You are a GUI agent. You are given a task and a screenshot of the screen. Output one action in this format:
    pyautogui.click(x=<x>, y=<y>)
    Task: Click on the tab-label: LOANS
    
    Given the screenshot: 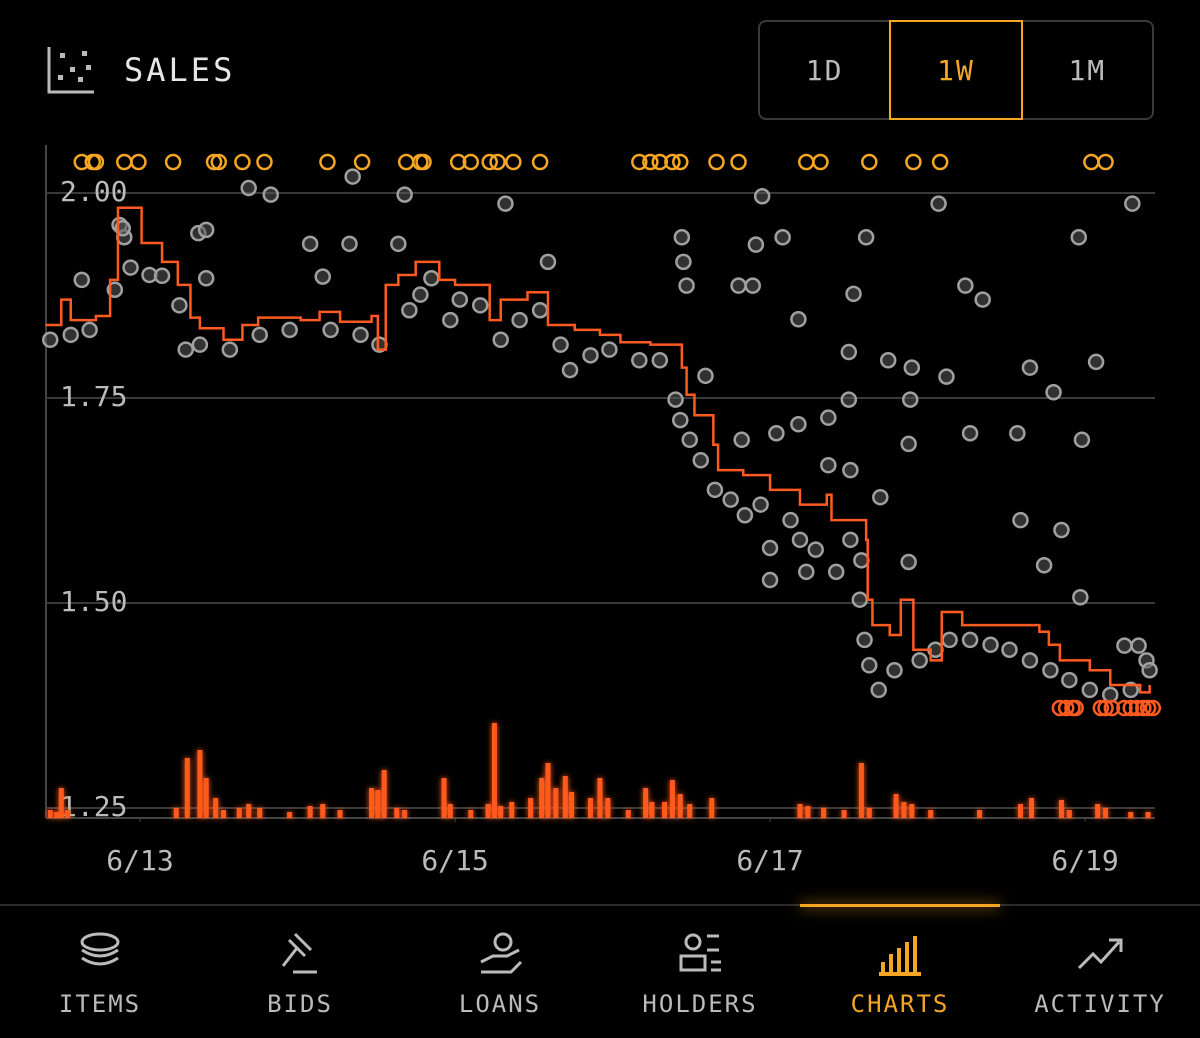 What is the action you would take?
    pyautogui.click(x=500, y=1004)
    